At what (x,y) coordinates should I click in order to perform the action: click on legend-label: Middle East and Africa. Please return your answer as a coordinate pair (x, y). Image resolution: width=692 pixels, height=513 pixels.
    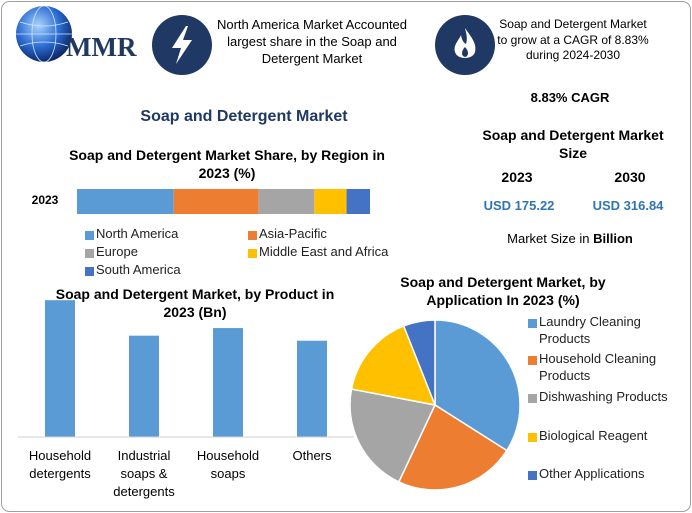
    Looking at the image, I should click on (324, 251).